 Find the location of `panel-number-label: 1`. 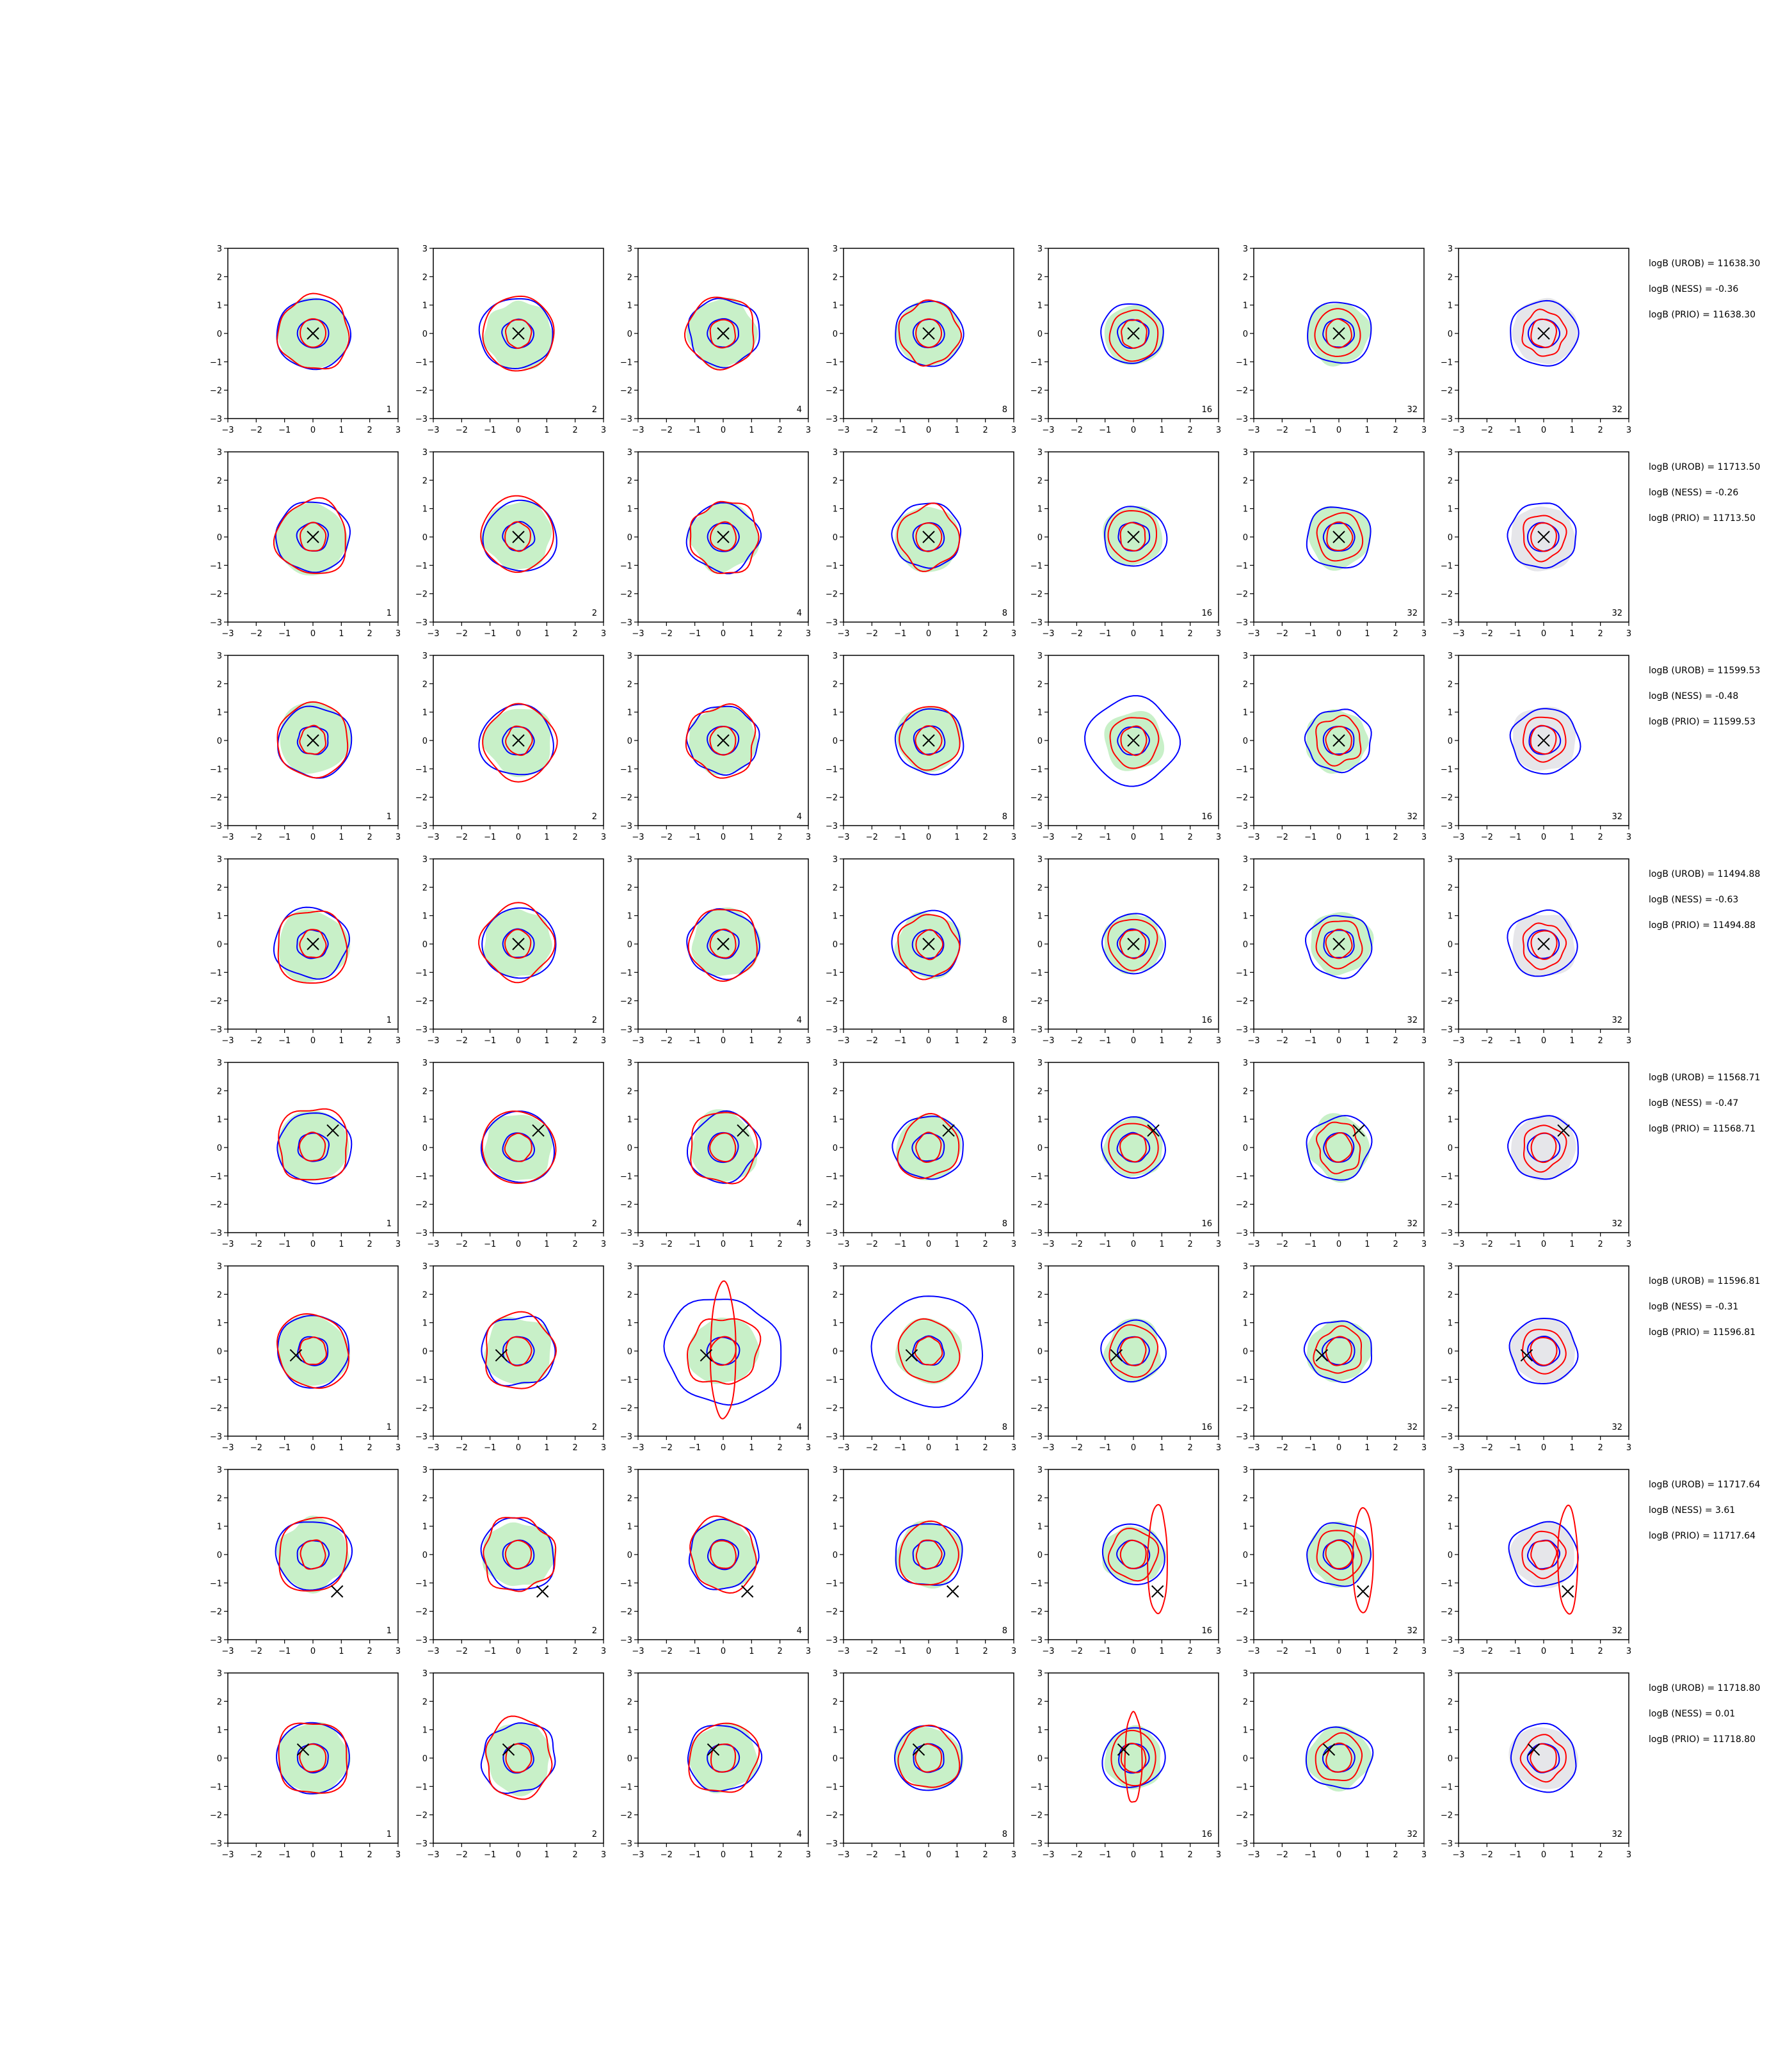

panel-number-label: 1 is located at coordinates (389, 1224).